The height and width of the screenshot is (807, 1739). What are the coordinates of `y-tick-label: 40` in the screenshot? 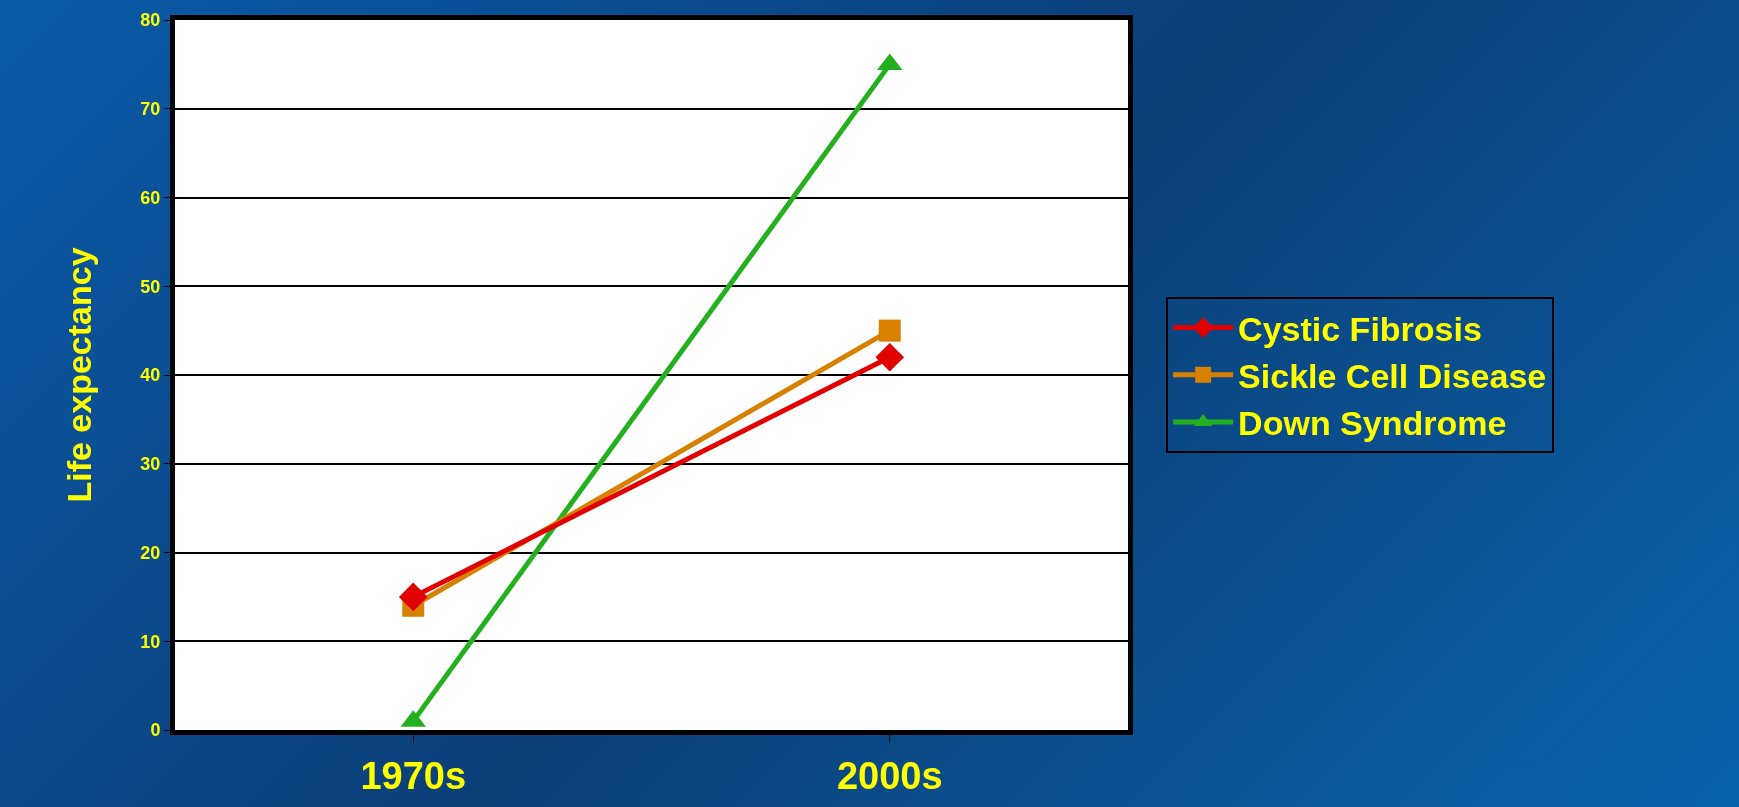 It's located at (150, 375).